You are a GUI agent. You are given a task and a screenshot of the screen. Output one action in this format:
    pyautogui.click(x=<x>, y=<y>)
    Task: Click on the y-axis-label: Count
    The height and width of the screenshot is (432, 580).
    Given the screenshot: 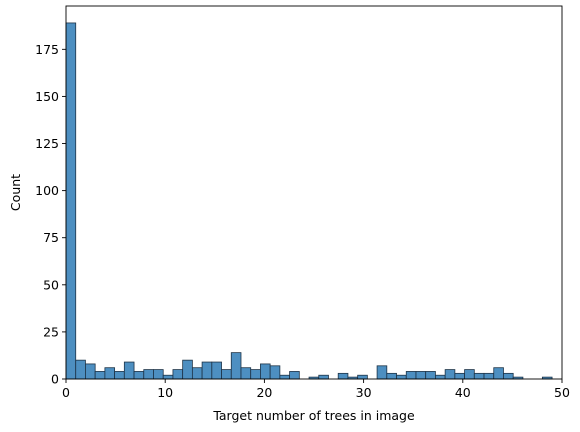 What is the action you would take?
    pyautogui.click(x=15, y=192)
    